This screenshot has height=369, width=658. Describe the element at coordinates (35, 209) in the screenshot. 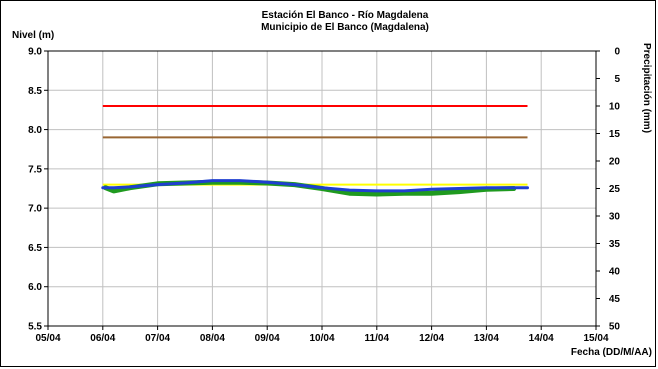

I see `y-tick-label: 7.0` at that location.